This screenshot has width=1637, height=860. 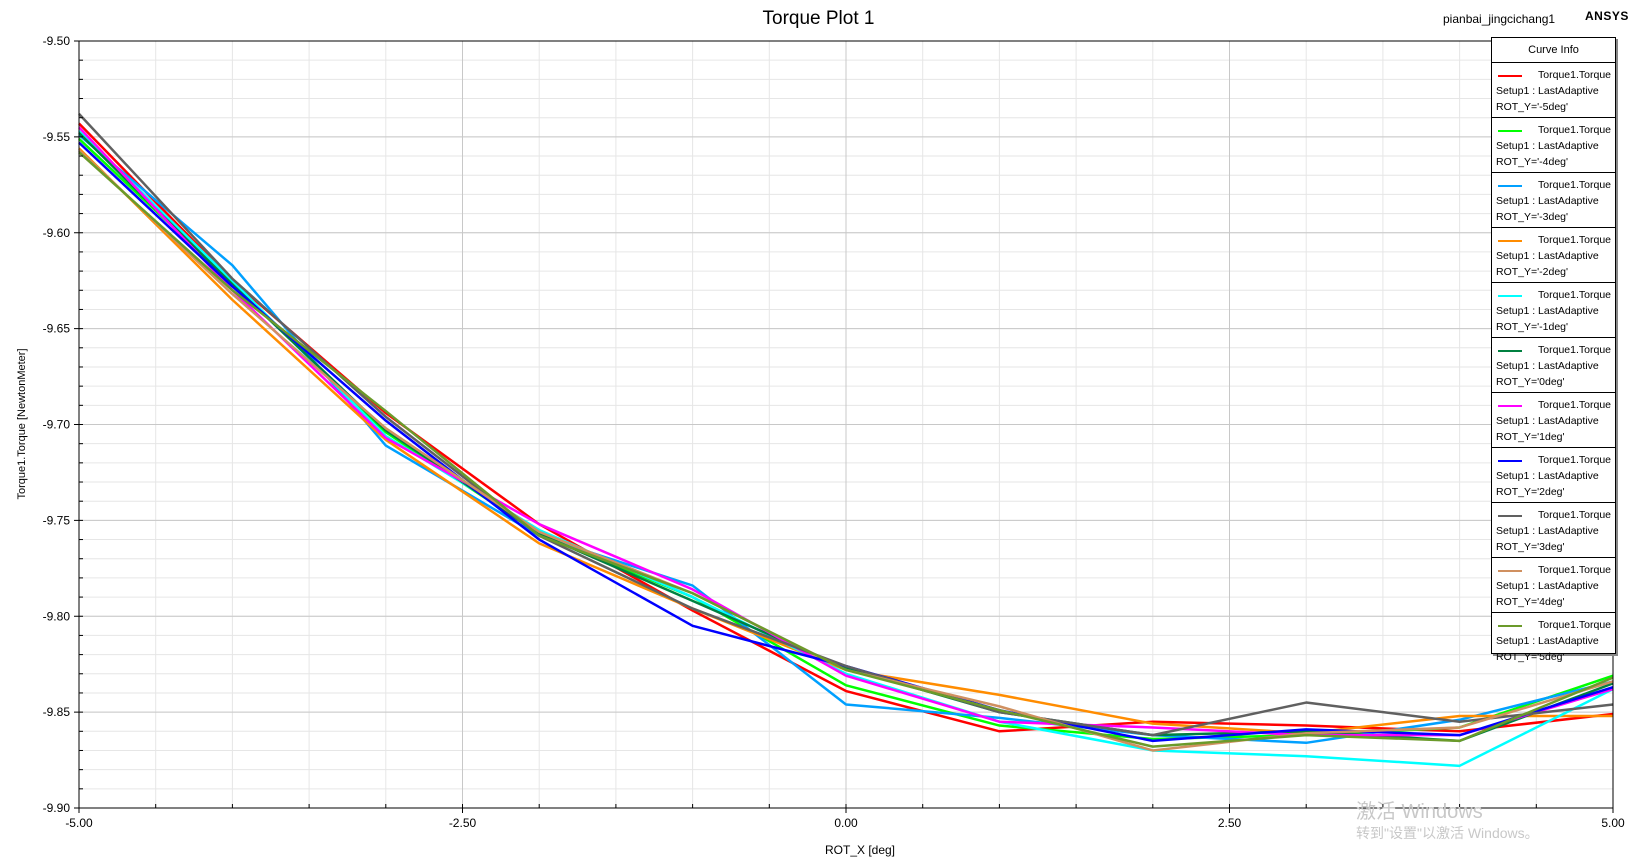 I want to click on y-tick-label: -9.90, so click(x=57, y=808).